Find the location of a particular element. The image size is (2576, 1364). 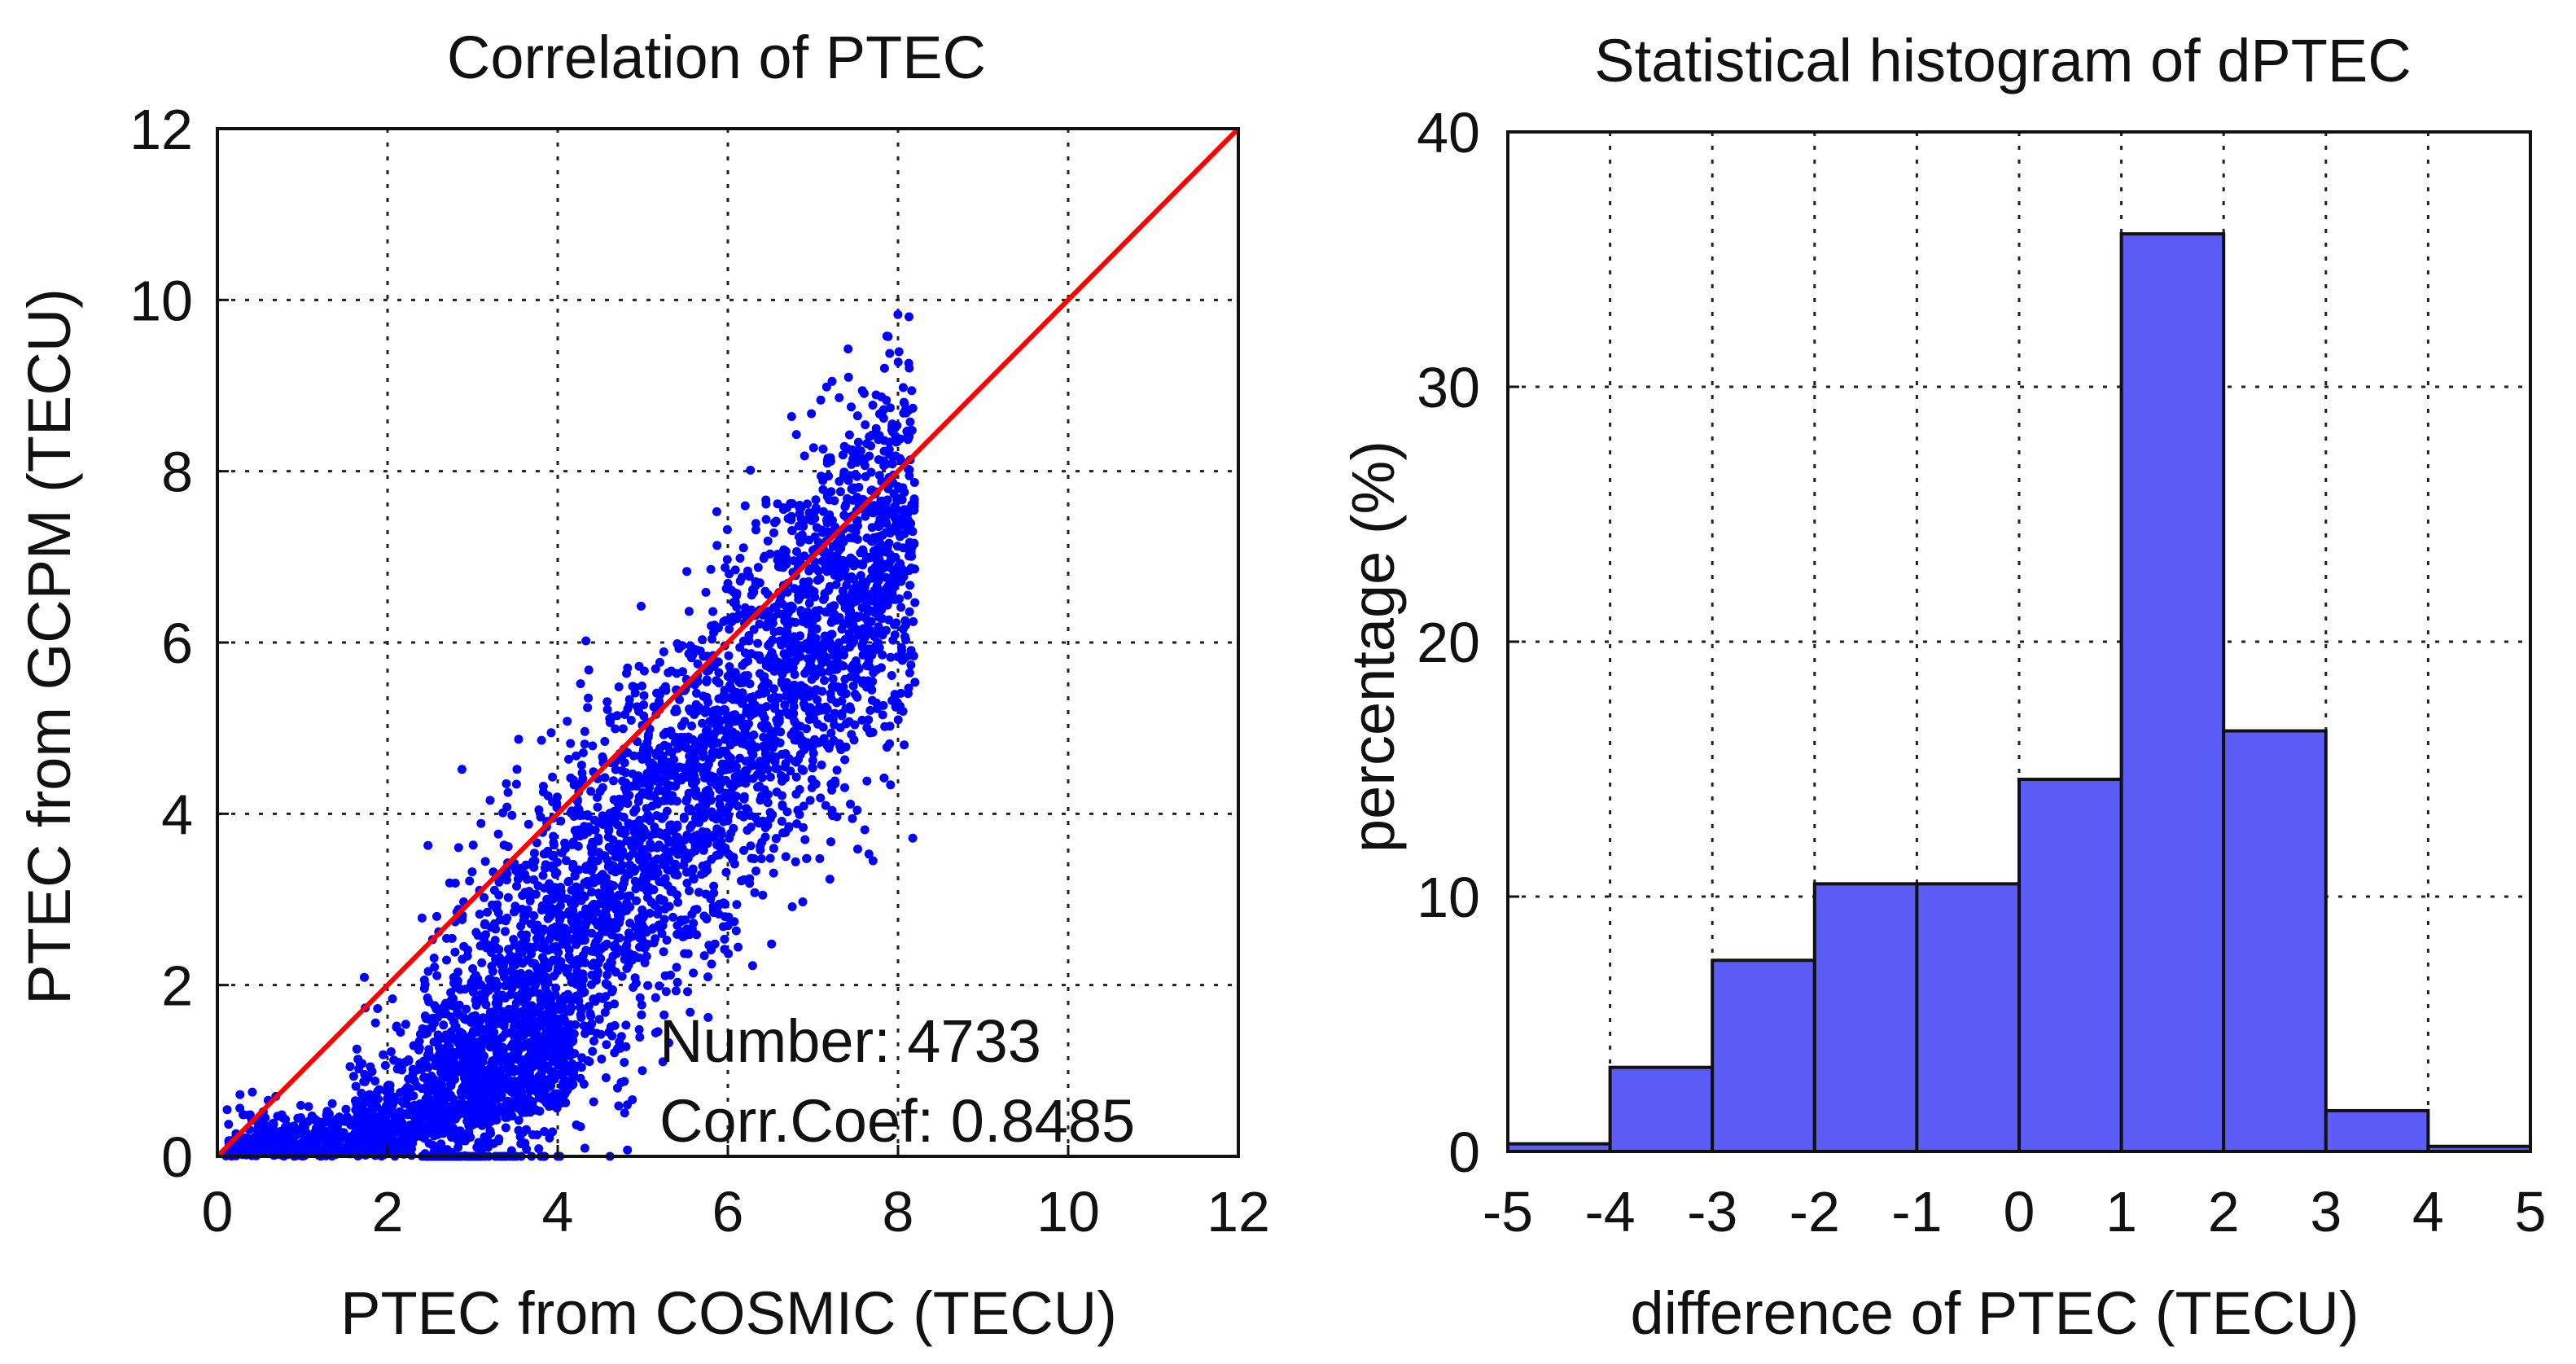

histogram-y-tick-label: 40 is located at coordinates (1448, 132).